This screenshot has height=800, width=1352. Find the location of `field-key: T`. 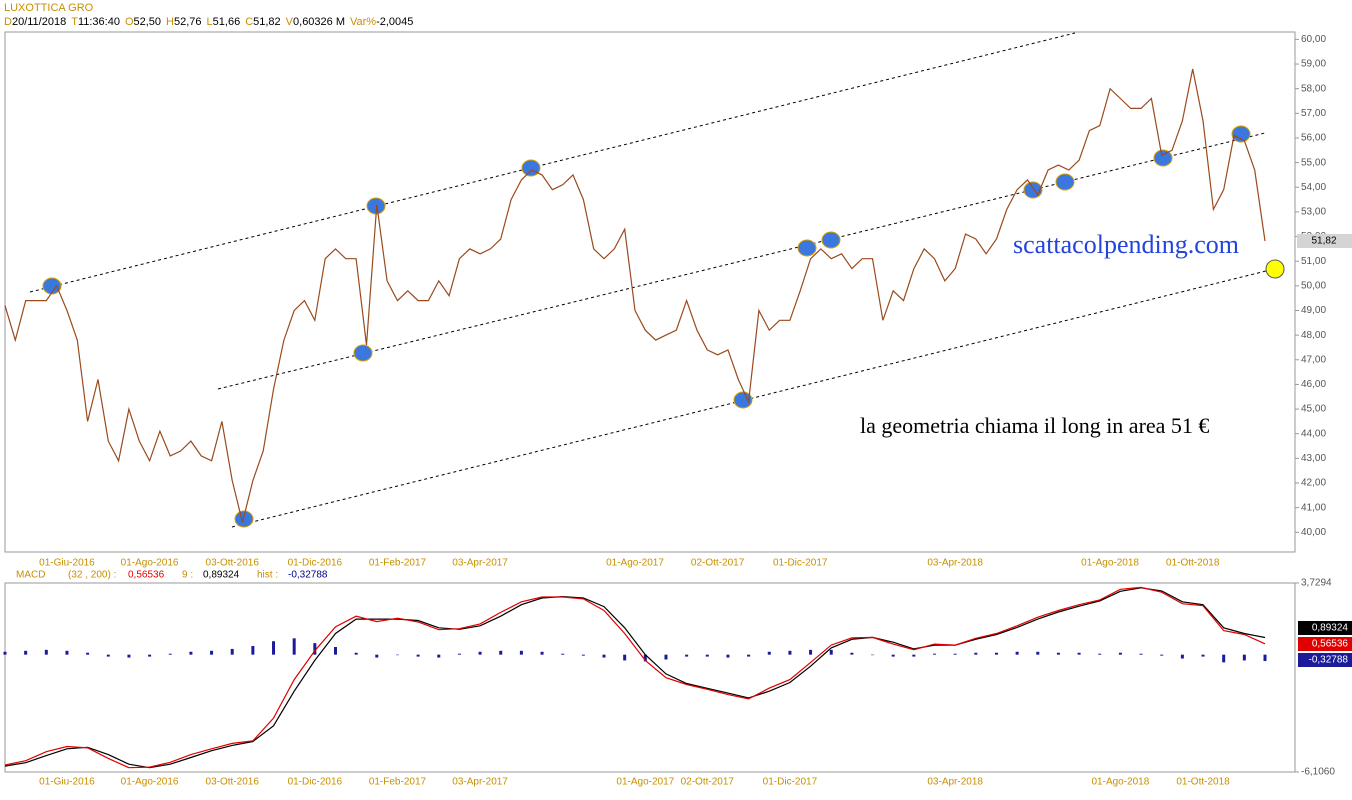

field-key: T is located at coordinates (74, 22).